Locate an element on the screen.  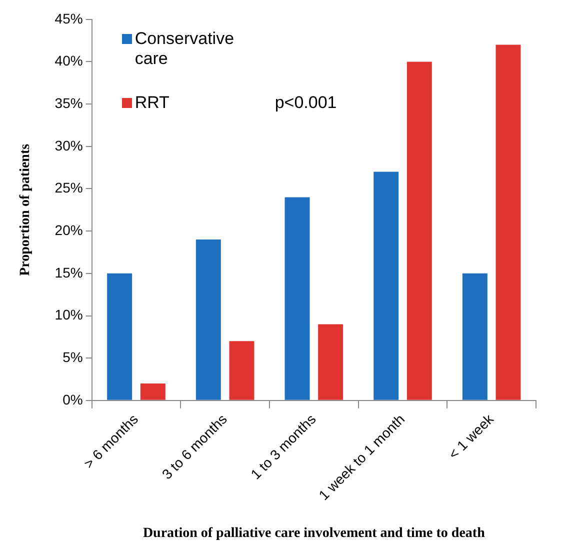
y-axis-title: Proportion of patients is located at coordinates (26, 209).